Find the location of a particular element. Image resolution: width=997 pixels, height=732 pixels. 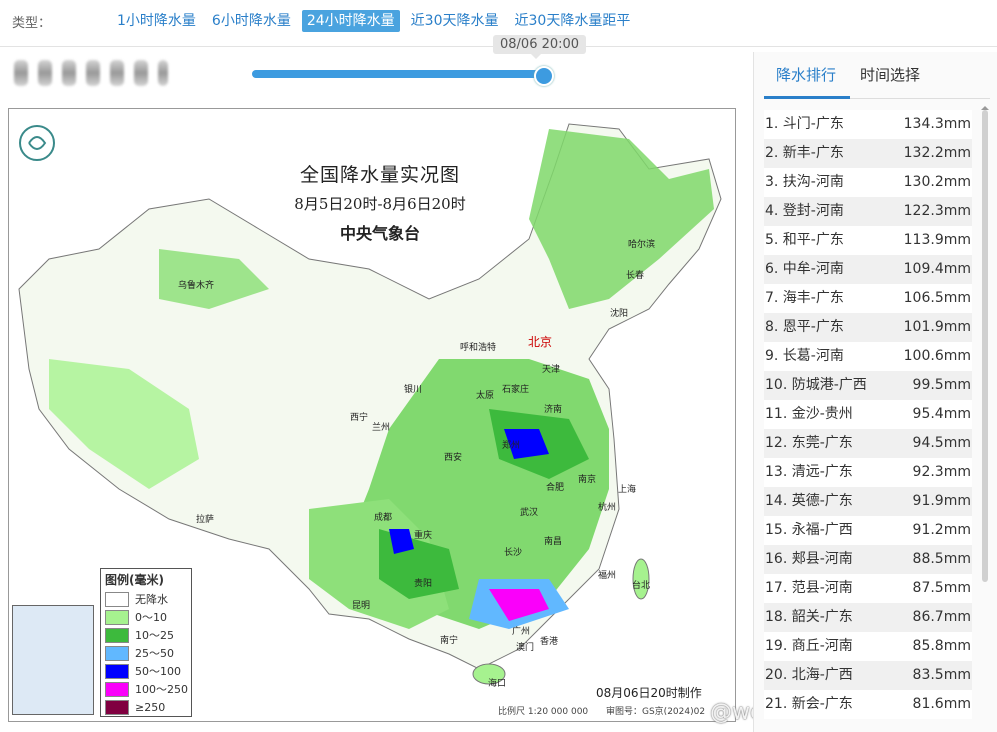

ranking-row: 10. 防城港-广西 99.5mm is located at coordinates (868, 385).